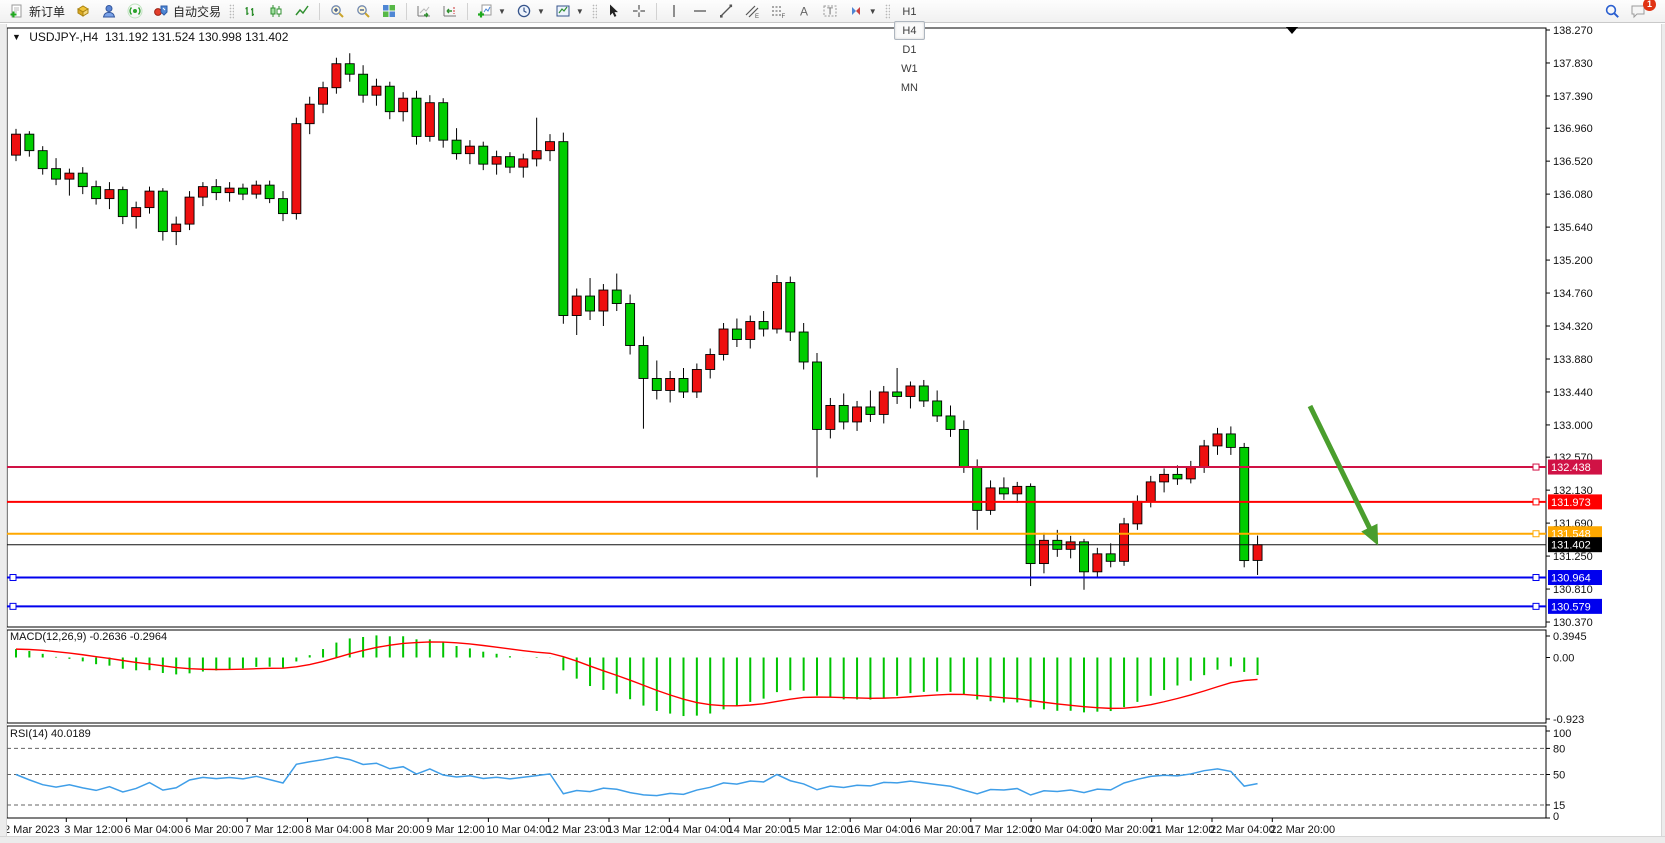  Describe the element at coordinates (830, 11) in the screenshot. I see `text-label-tool-button: T` at that location.